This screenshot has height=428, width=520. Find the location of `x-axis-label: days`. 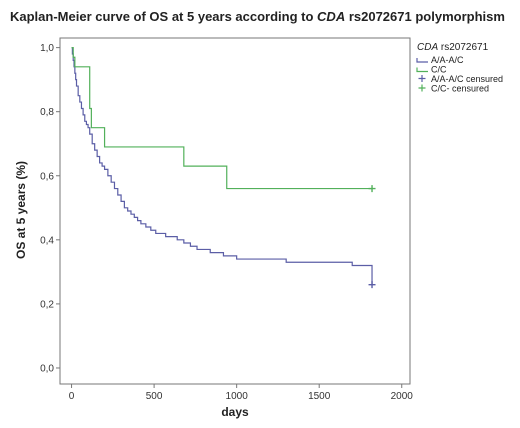

x-axis-label: days is located at coordinates (235, 412).